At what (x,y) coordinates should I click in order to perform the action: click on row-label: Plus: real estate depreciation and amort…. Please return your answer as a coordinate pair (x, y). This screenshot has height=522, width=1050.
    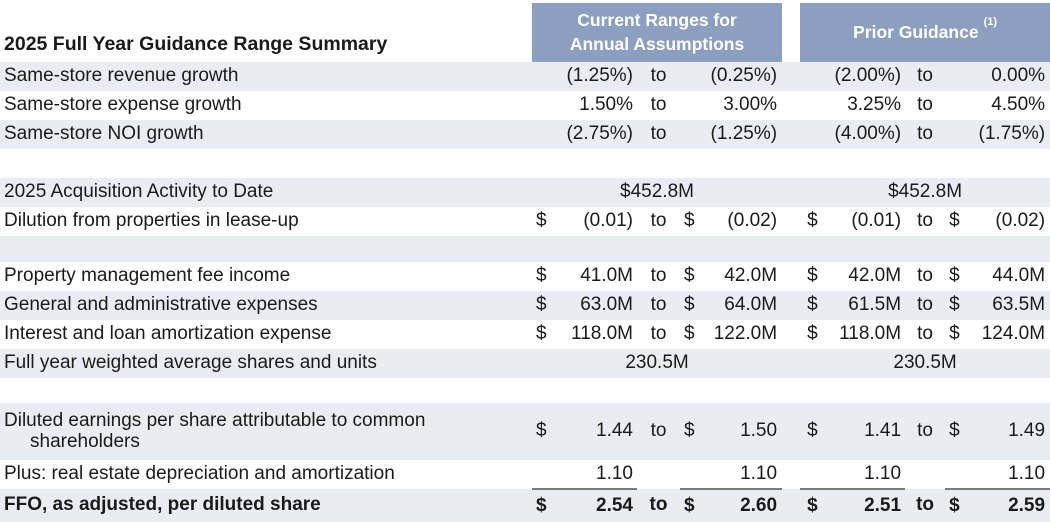
    Looking at the image, I should click on (199, 474).